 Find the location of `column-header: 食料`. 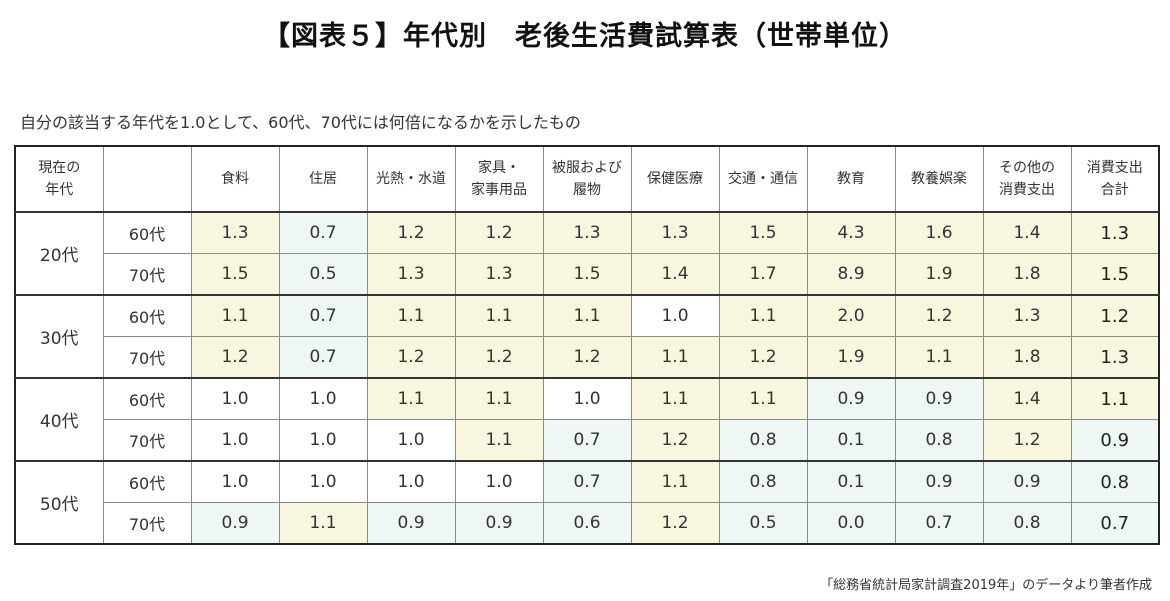

column-header: 食料 is located at coordinates (235, 179).